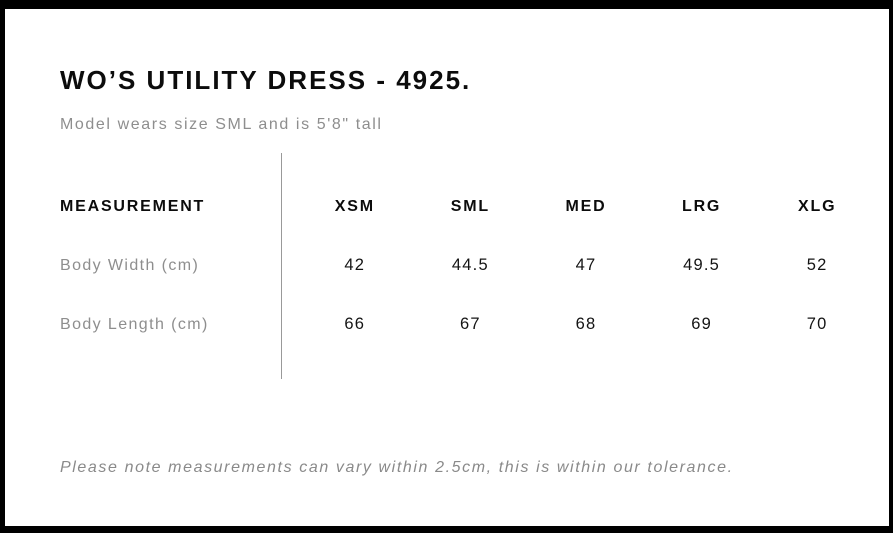 This screenshot has height=533, width=893. I want to click on cell-body-width-xsm: 42, so click(355, 265).